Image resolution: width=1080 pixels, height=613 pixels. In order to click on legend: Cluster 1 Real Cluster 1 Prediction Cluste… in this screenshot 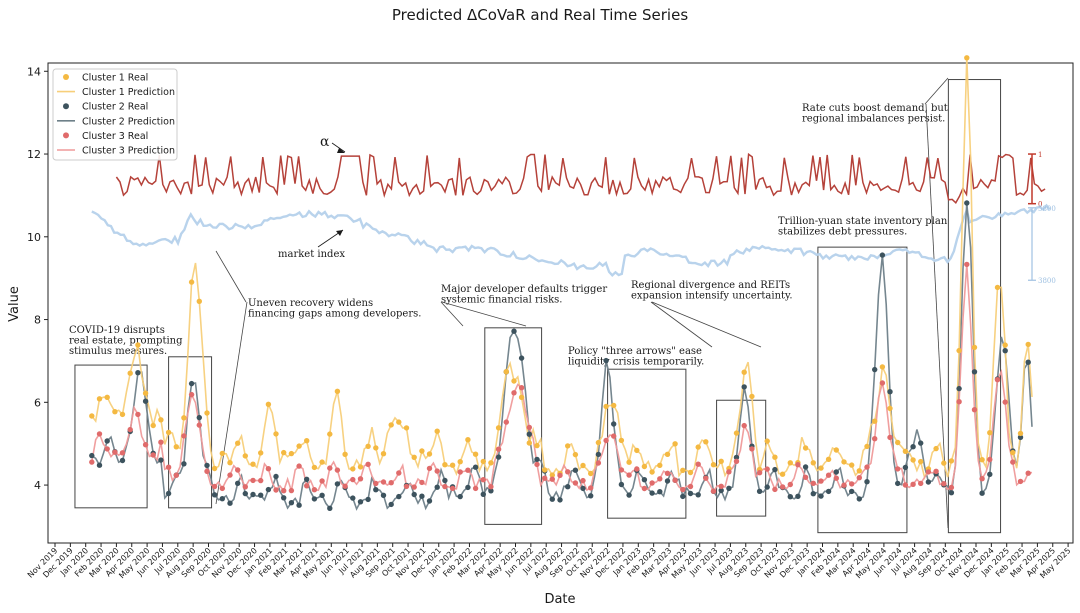, I will do `click(115, 114)`.